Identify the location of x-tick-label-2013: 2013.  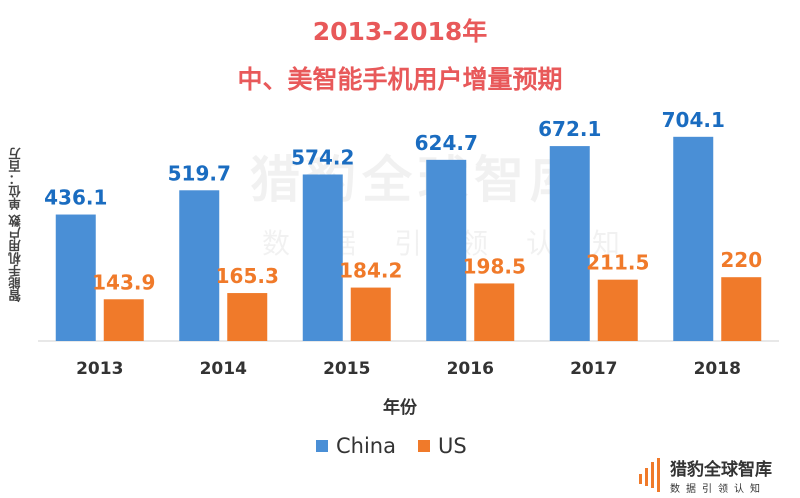
(99, 369).